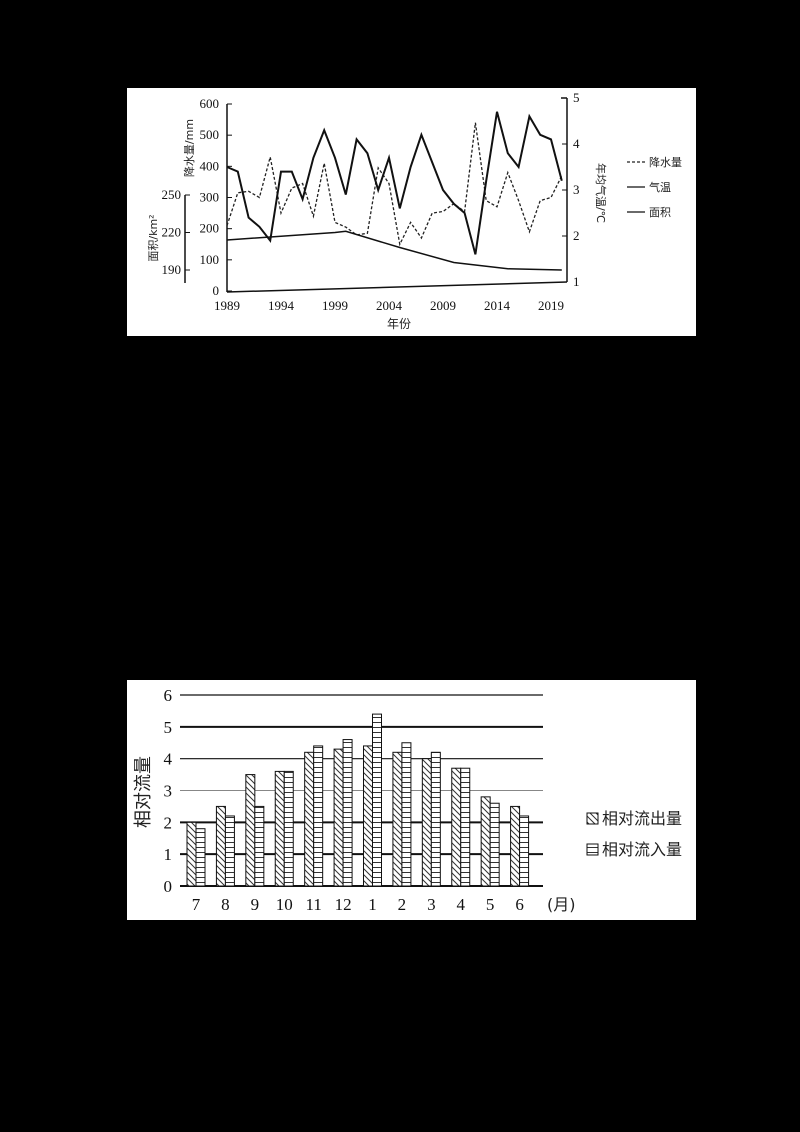  What do you see at coordinates (660, 187) in the screenshot?
I see `legend-label: 气温` at bounding box center [660, 187].